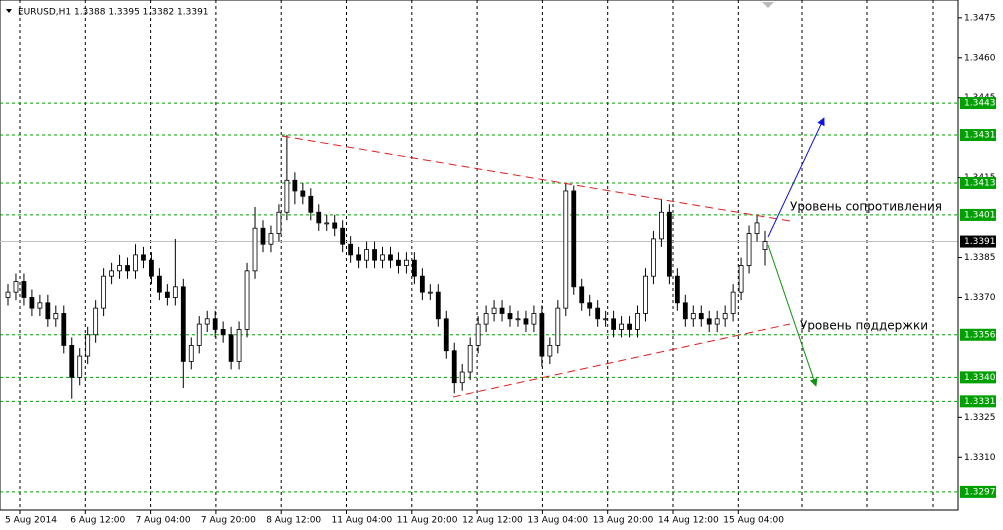  What do you see at coordinates (753, 521) in the screenshot?
I see `x-tick-label: 15 Aug 04:00` at bounding box center [753, 521].